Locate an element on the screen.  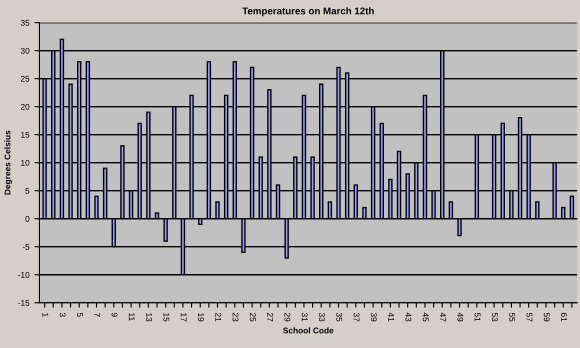
x-tick-label: 39 is located at coordinates (373, 317).